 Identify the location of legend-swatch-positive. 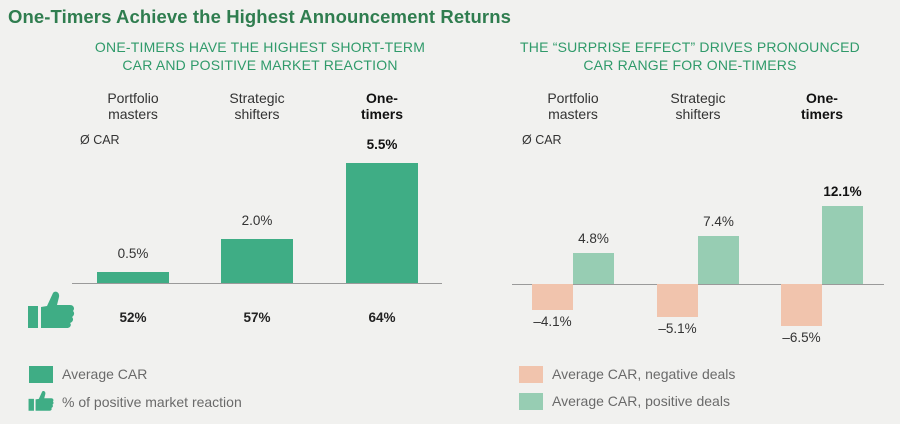
(531, 401).